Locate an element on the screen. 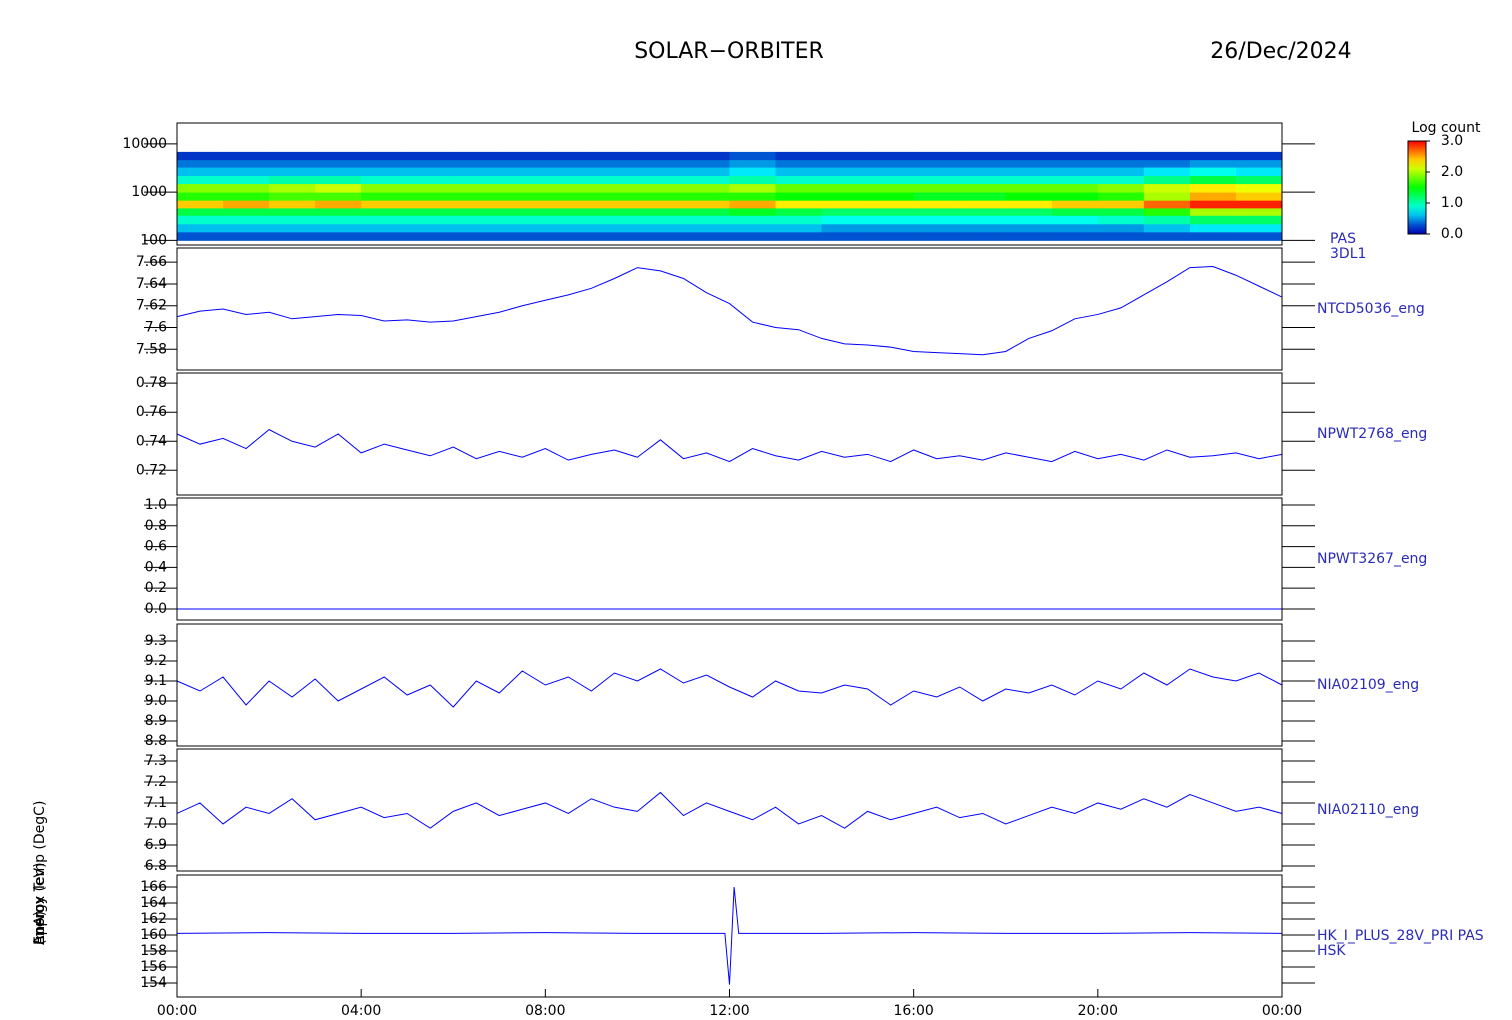 This screenshot has width=1512, height=1020. panel-label: NIA02109_eng is located at coordinates (1368, 685).